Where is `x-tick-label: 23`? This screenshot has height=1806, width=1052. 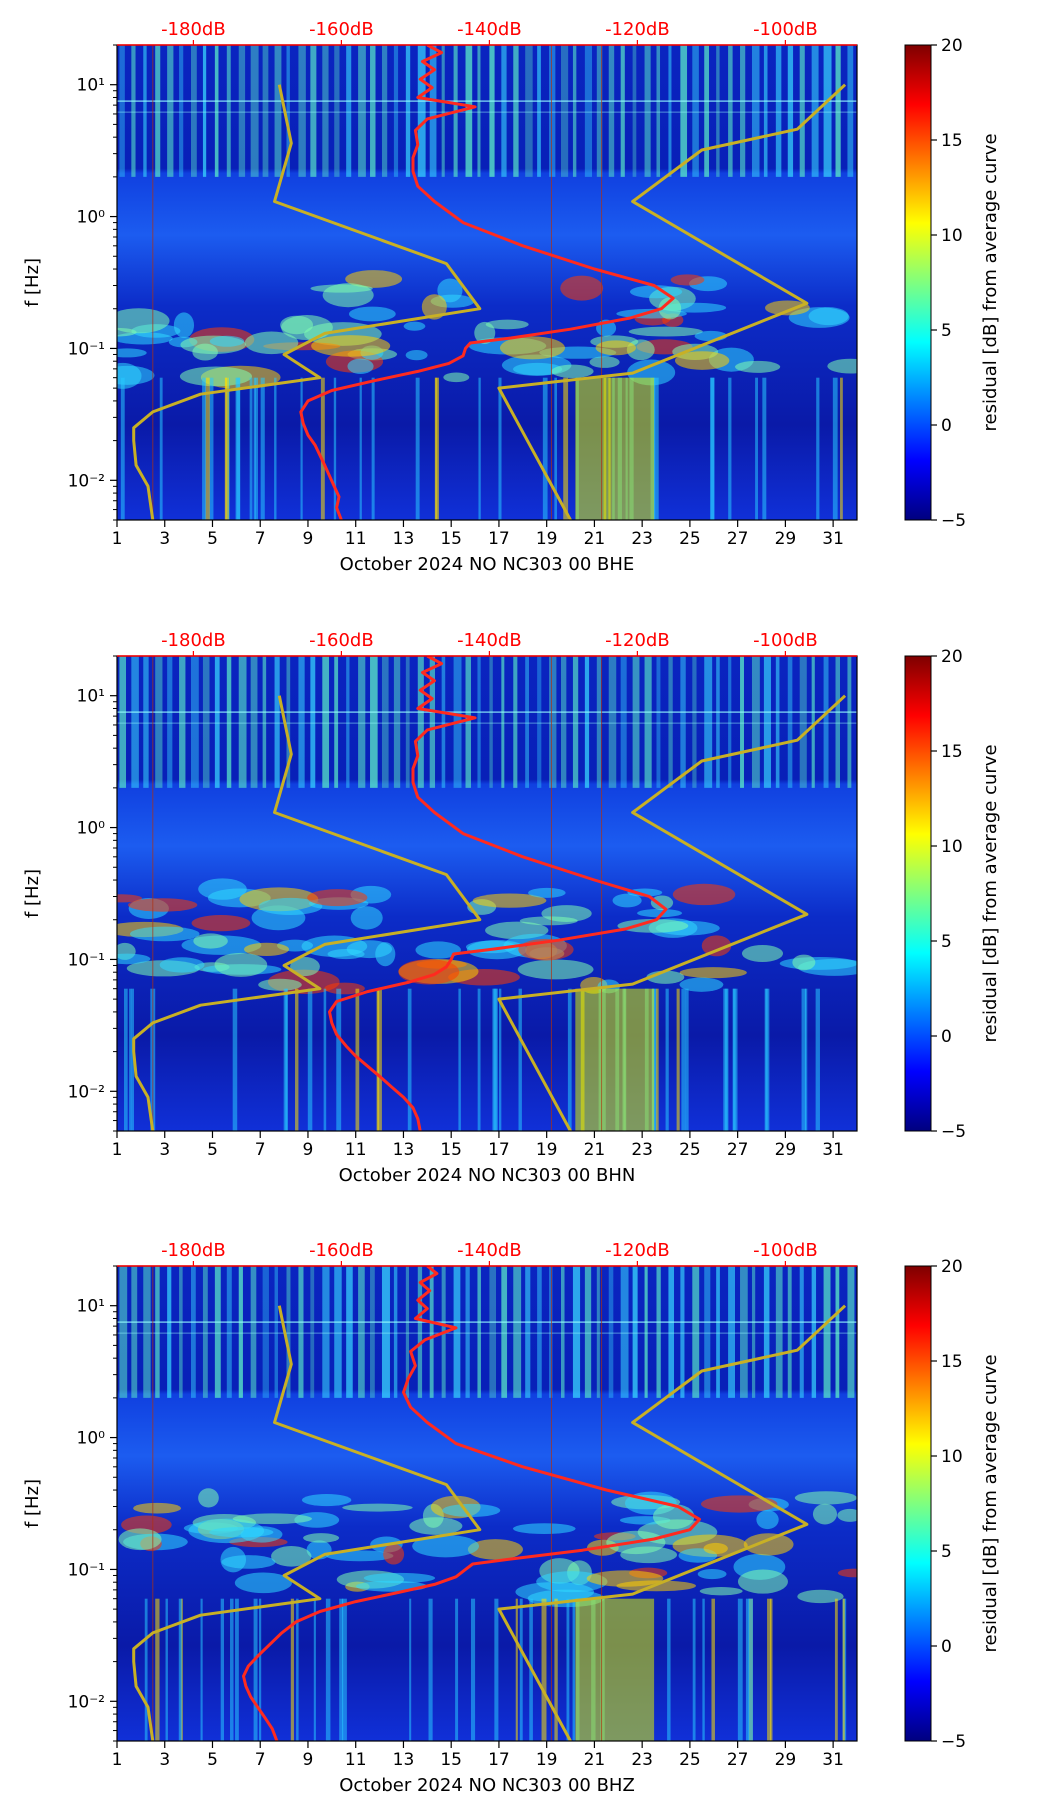 x-tick-label: 23 is located at coordinates (642, 1760).